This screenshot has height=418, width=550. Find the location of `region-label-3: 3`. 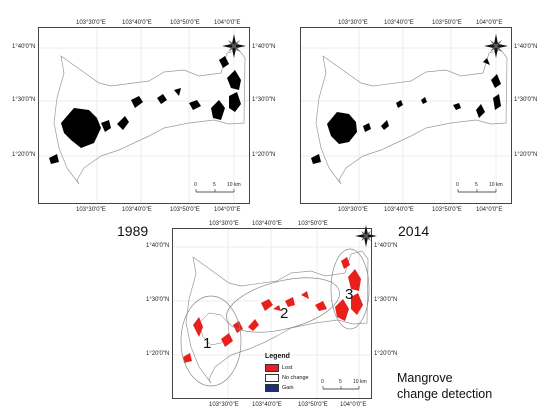

region-label-3: 3 is located at coordinates (349, 294).